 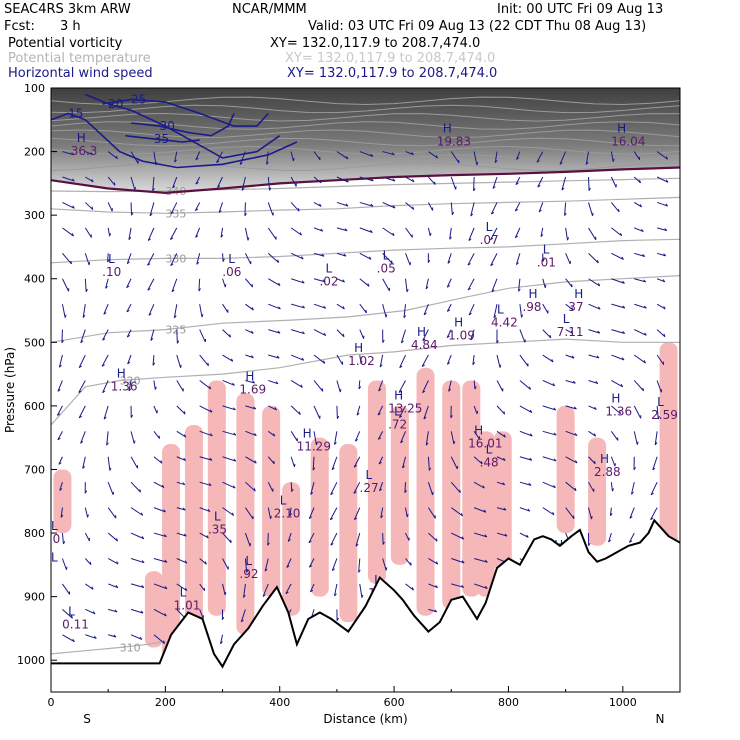 I want to click on pv-extremum-value: .98, so click(x=531, y=307).